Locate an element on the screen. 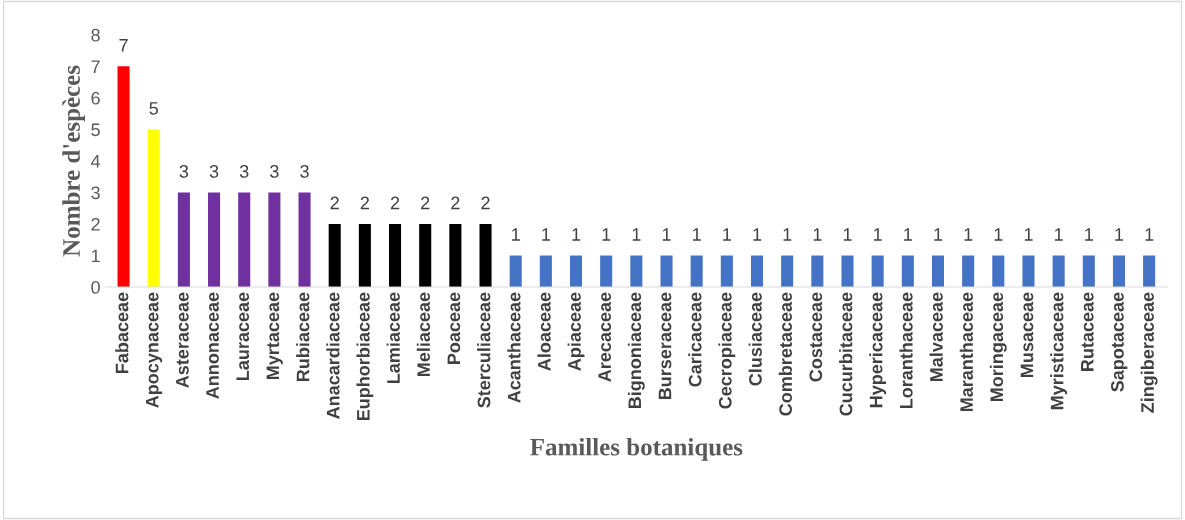 This screenshot has width=1185, height=520. x-tick-label: Clusiaceae is located at coordinates (755, 339).